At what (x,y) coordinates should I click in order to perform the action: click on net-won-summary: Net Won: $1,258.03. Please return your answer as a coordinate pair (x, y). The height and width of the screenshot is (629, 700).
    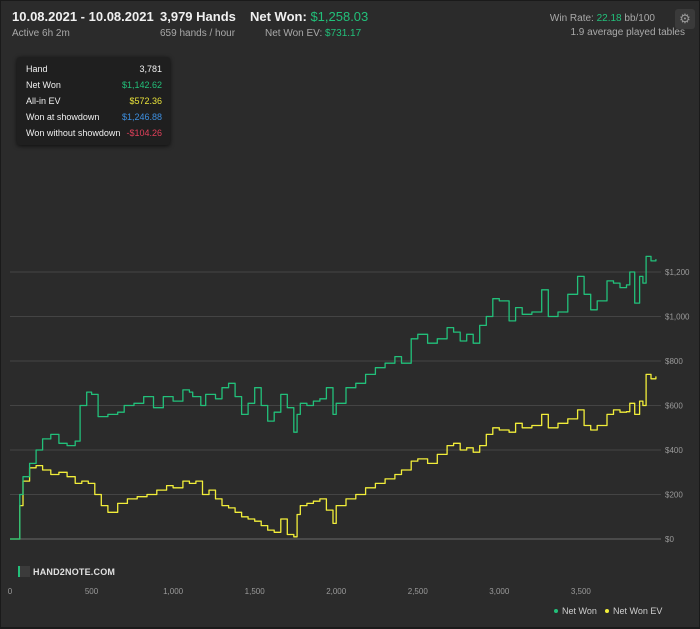
    Looking at the image, I should click on (309, 16).